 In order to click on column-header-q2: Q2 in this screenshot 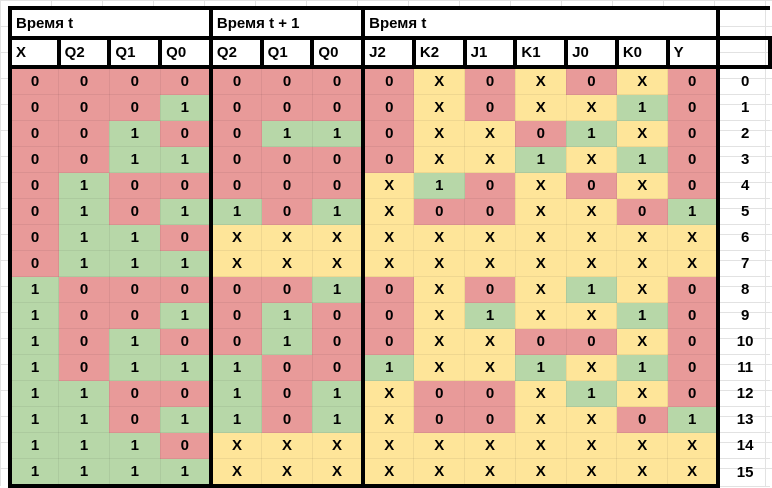, I will do `click(237, 53)`.